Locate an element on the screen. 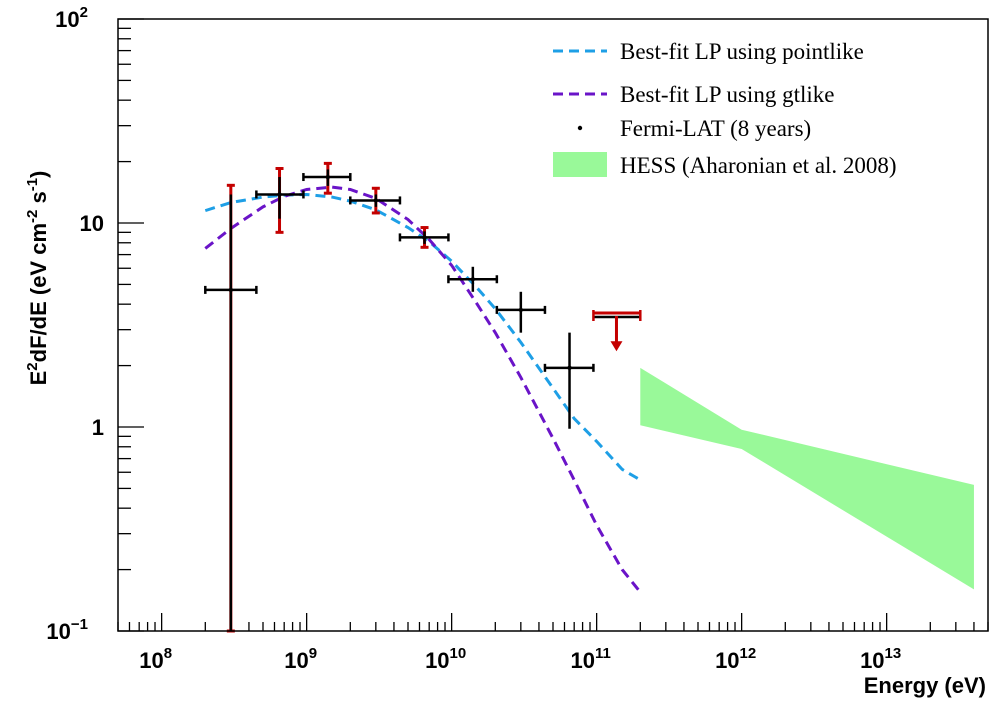 This screenshot has width=1000, height=702. x-axis-ticks: 10⁸ 10⁹ 10¹⁰ 10¹¹ 10¹² 10¹³ is located at coordinates (553, 643).